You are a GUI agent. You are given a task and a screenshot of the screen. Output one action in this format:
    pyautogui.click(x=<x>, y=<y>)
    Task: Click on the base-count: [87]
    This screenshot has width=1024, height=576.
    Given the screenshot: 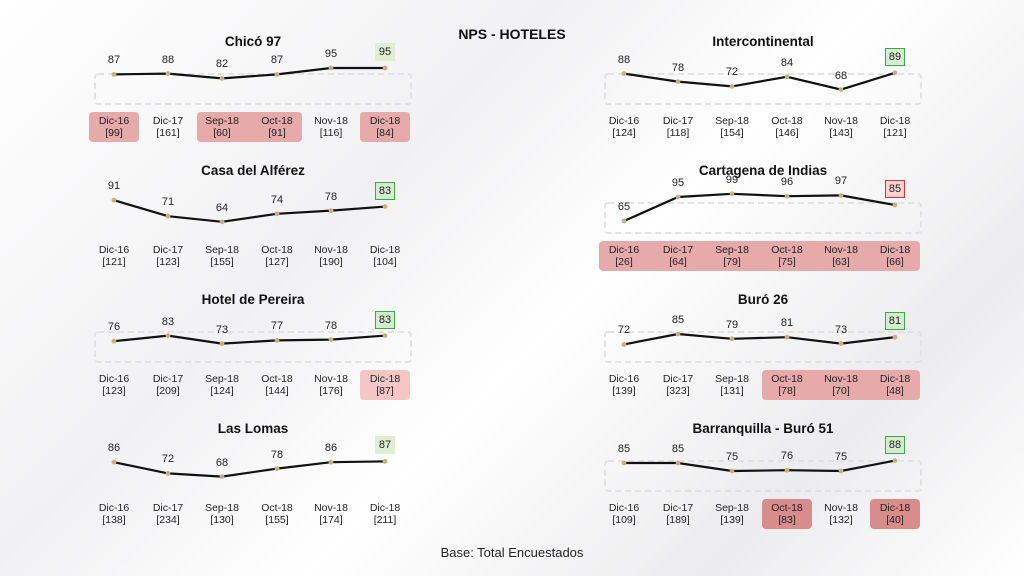 What is the action you would take?
    pyautogui.click(x=385, y=391)
    